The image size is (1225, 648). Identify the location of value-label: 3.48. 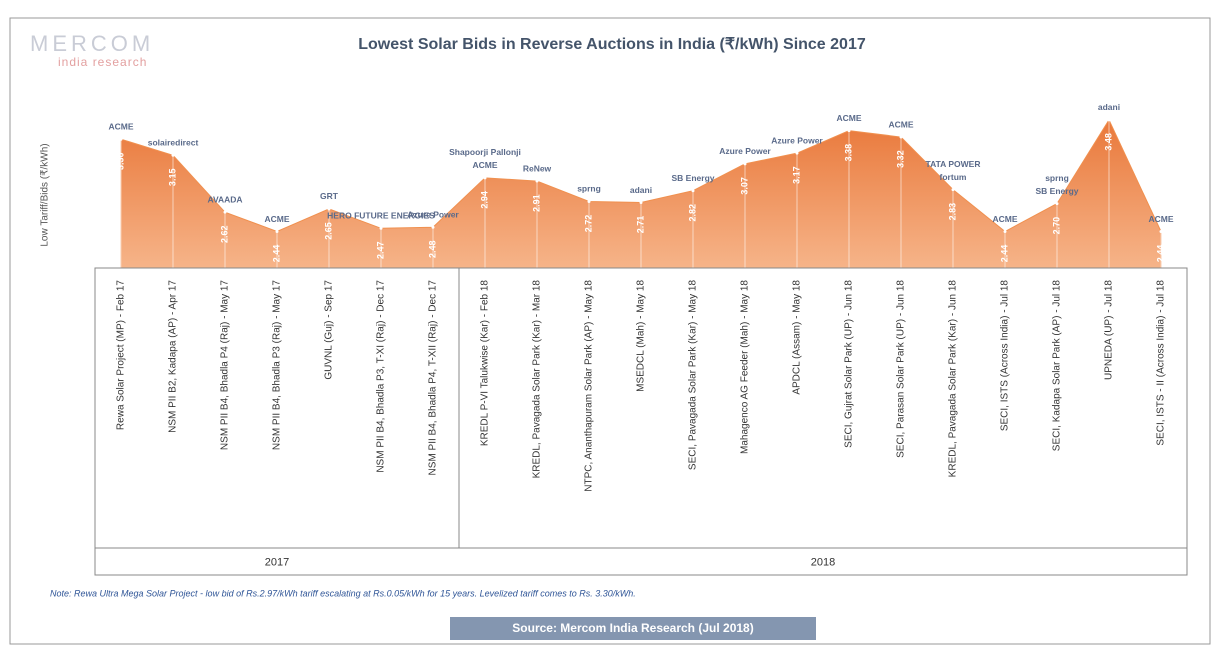
(1108, 142).